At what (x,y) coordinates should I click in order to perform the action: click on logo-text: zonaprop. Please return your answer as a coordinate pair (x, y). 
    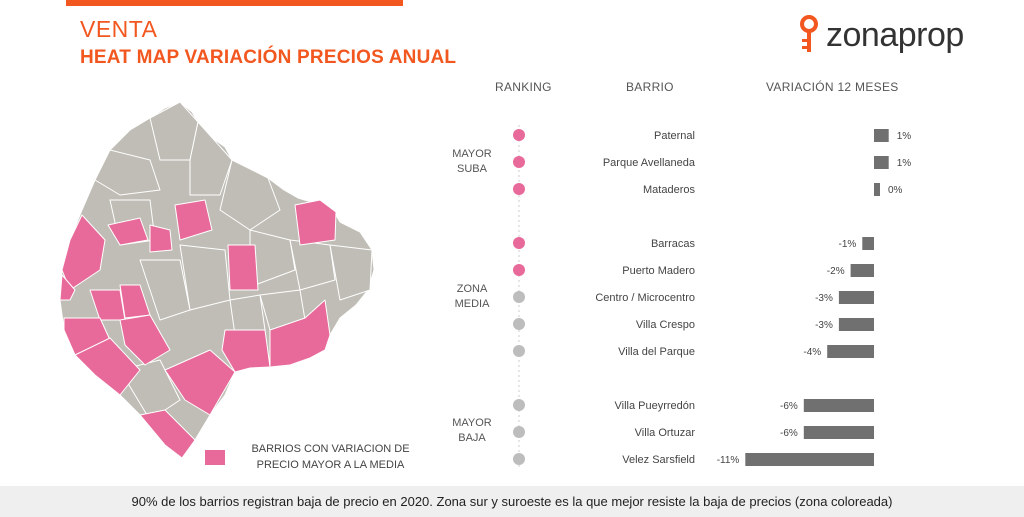
    Looking at the image, I should click on (895, 34).